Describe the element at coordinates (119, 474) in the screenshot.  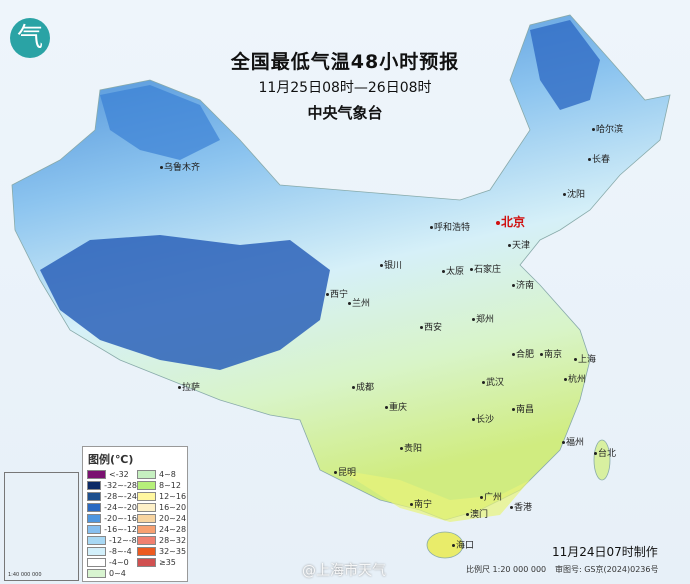
I see `legend-label: <-32` at that location.